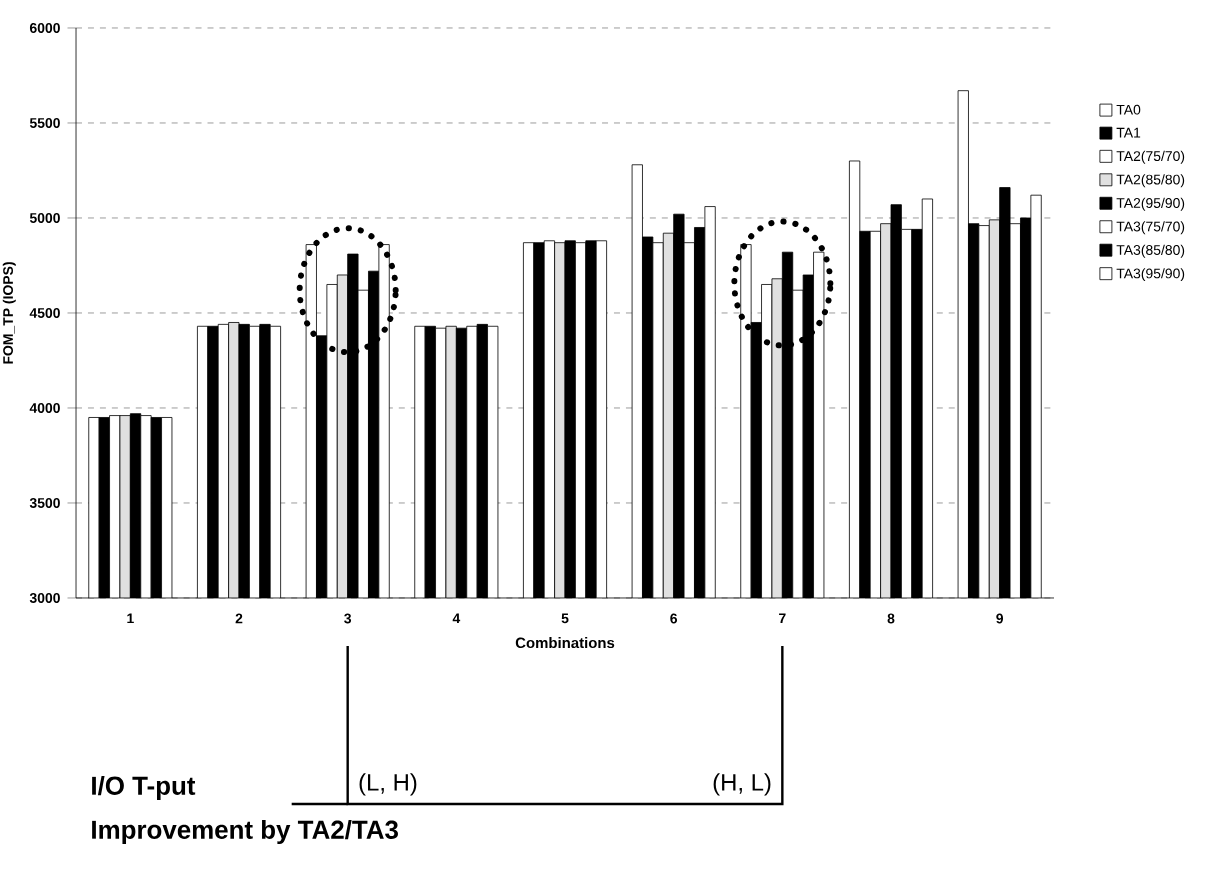 This screenshot has width=1228, height=878. I want to click on text: Improvement by TA2/TA3, so click(245, 832).